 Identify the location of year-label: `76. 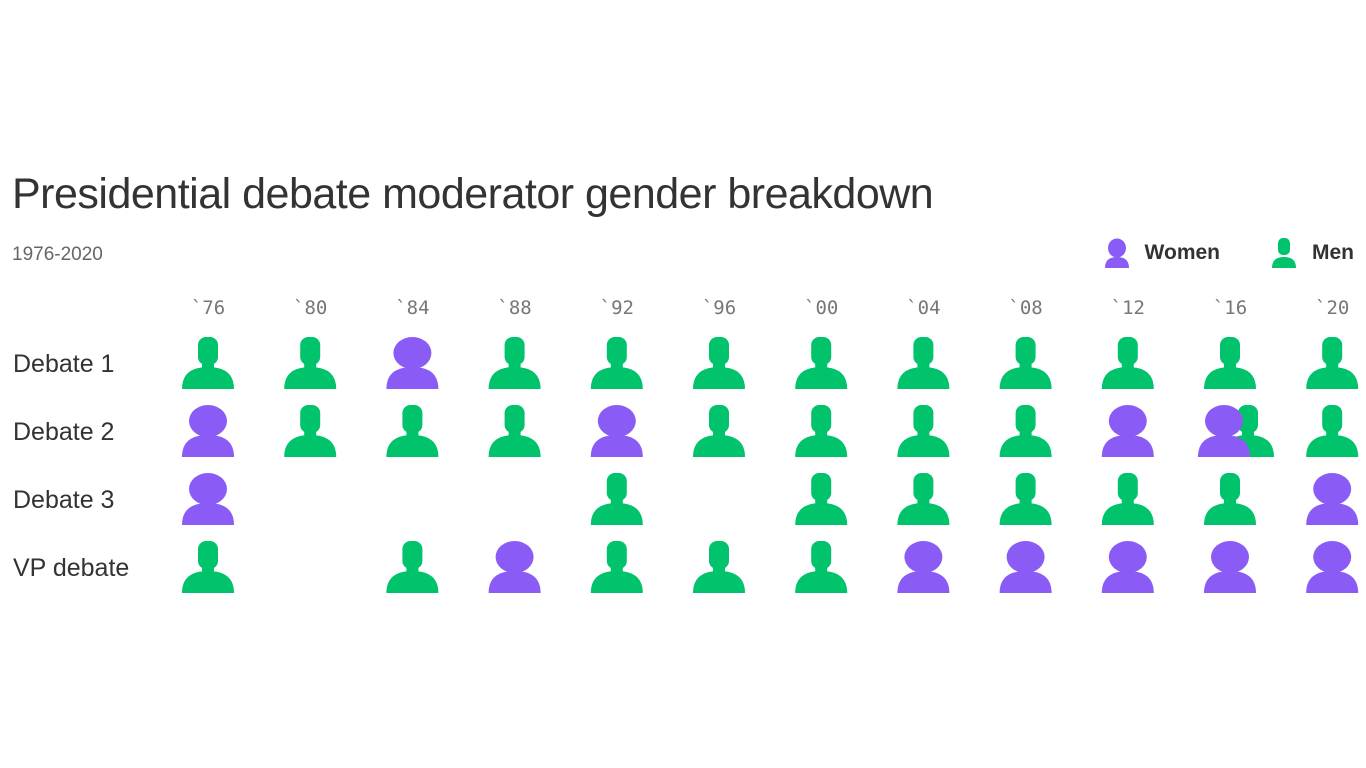
(208, 308).